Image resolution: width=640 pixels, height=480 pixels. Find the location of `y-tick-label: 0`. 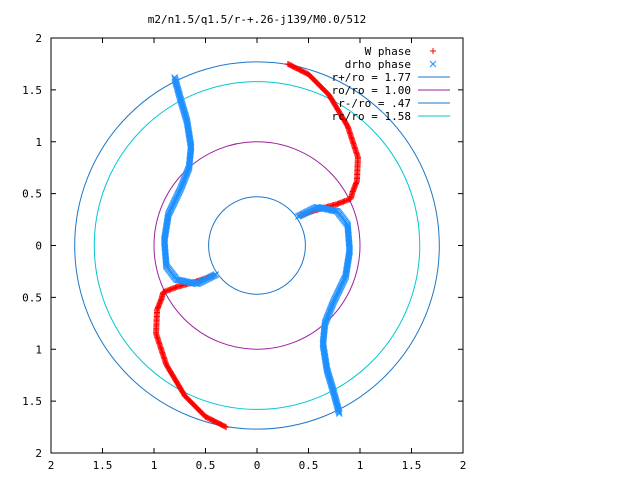

y-tick-label: 0 is located at coordinates (38, 246).